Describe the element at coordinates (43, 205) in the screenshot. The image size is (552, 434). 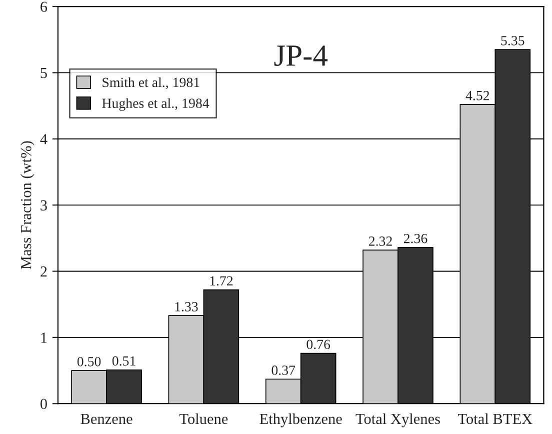
I see `y-tick-label: 3` at that location.